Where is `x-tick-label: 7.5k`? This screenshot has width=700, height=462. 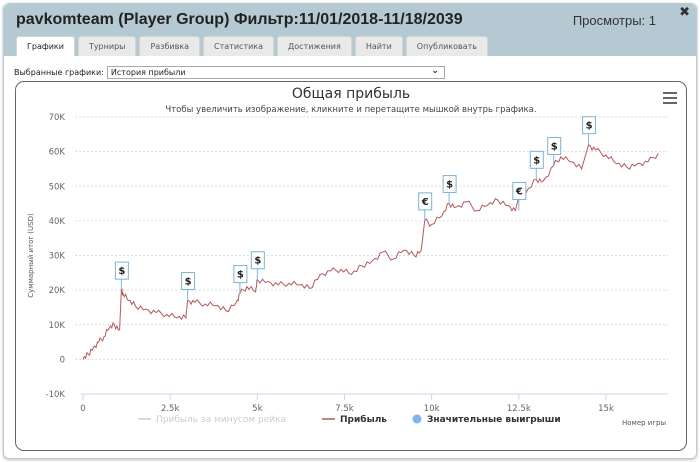
x-tick-label: 7.5k is located at coordinates (344, 409).